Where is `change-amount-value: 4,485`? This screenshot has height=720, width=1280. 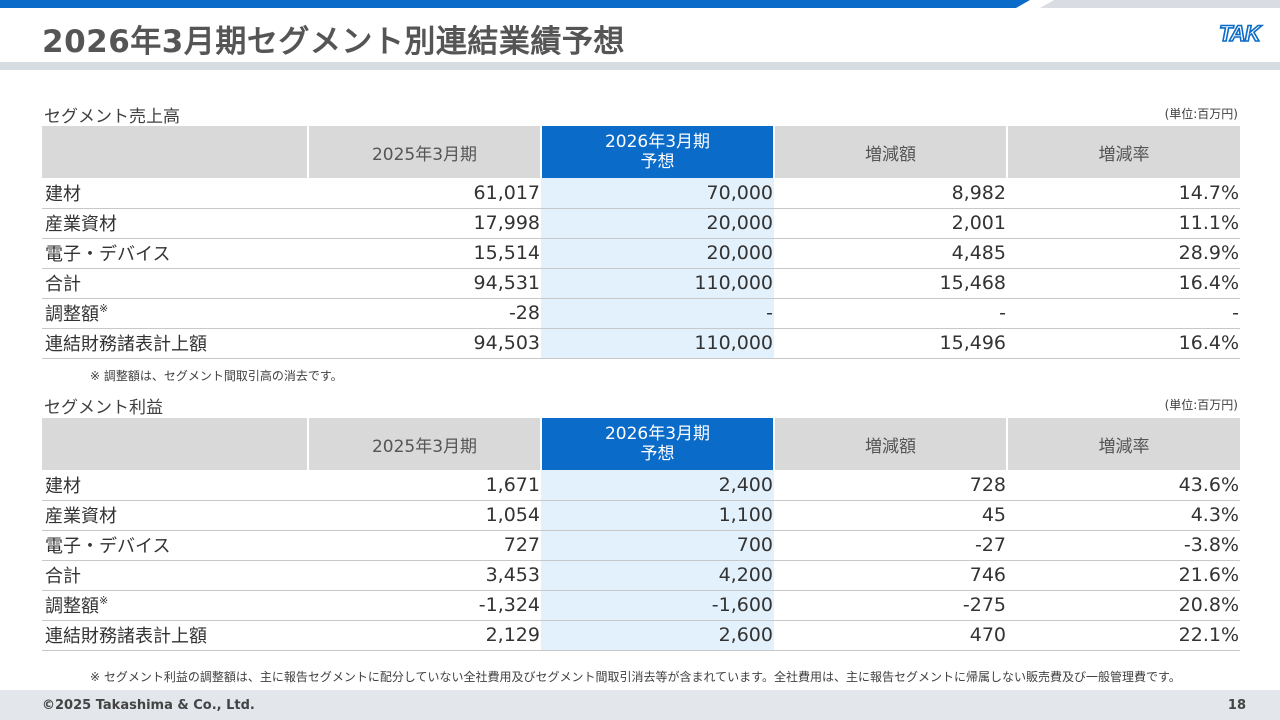 change-amount-value: 4,485 is located at coordinates (890, 253).